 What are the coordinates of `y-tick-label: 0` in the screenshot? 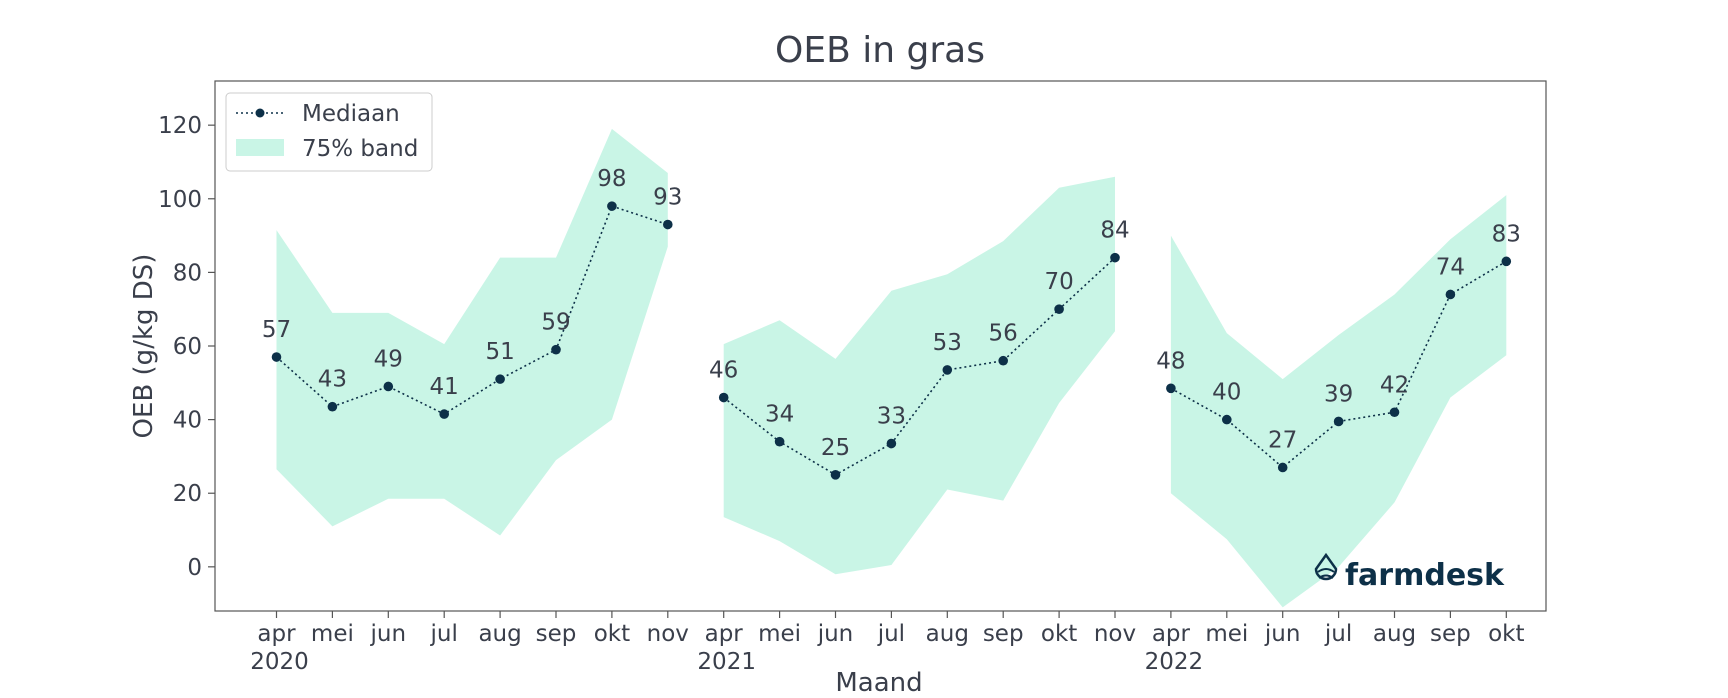 It's located at (194, 568).